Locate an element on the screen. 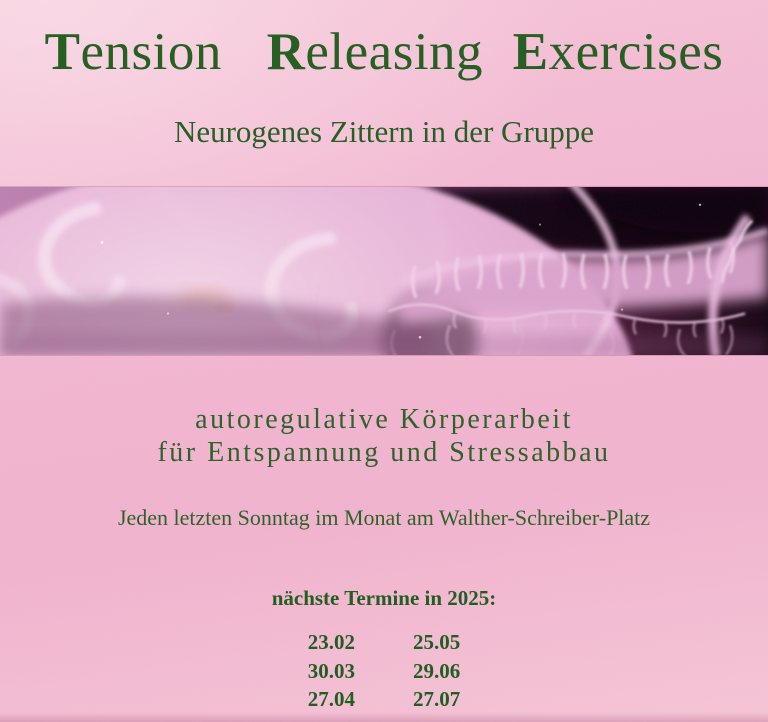 Image resolution: width=768 pixels, height=722 pixels. date-cell: 27.07 is located at coordinates (437, 699).